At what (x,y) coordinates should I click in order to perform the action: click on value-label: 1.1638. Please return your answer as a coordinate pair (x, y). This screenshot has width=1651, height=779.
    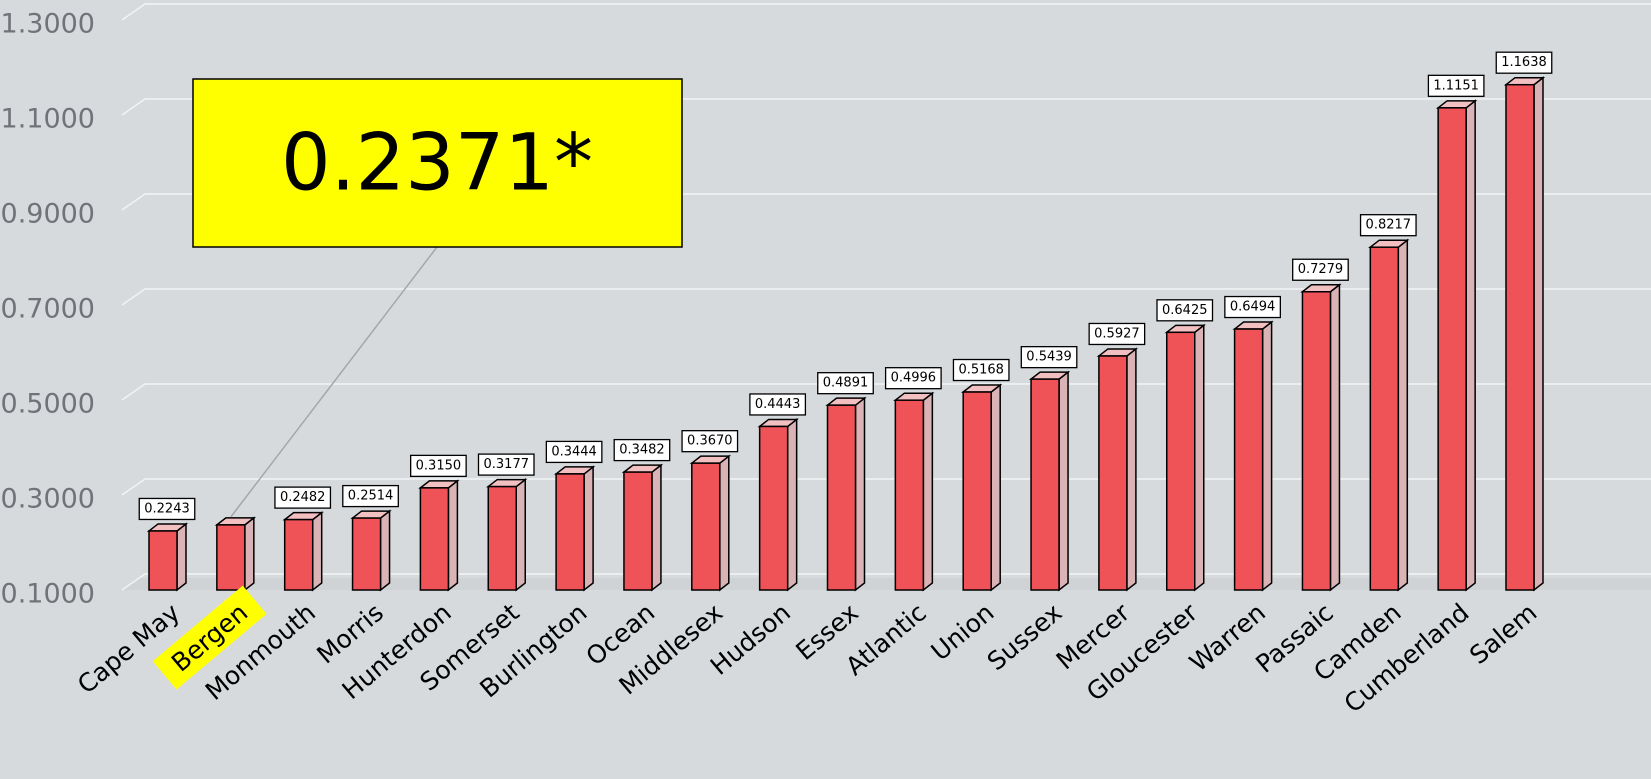
    Looking at the image, I should click on (1524, 62).